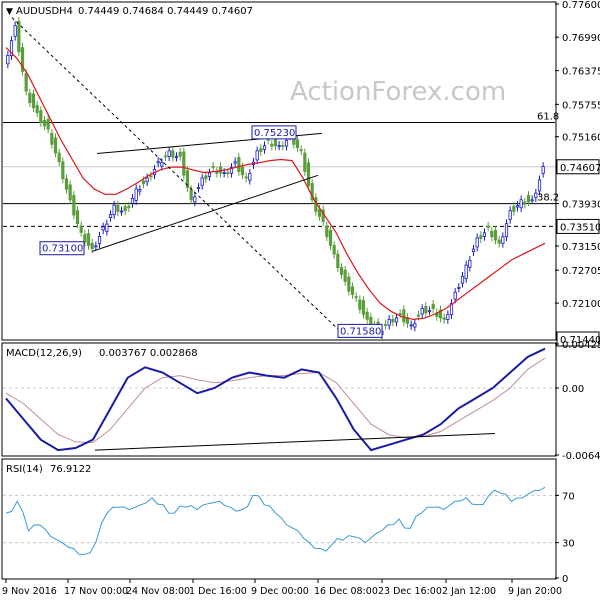 This screenshot has height=604, width=600. What do you see at coordinates (573, 389) in the screenshot?
I see `macd-y-tick-label: 0.00` at bounding box center [573, 389].